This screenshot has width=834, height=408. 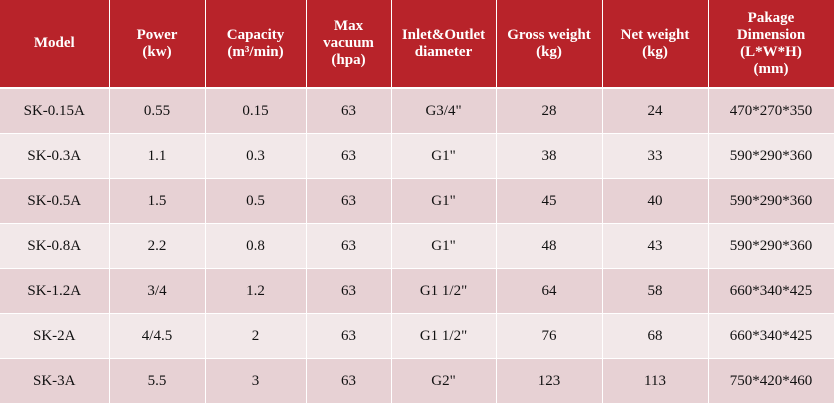 I want to click on header-line: (m³/min), so click(x=255, y=51).